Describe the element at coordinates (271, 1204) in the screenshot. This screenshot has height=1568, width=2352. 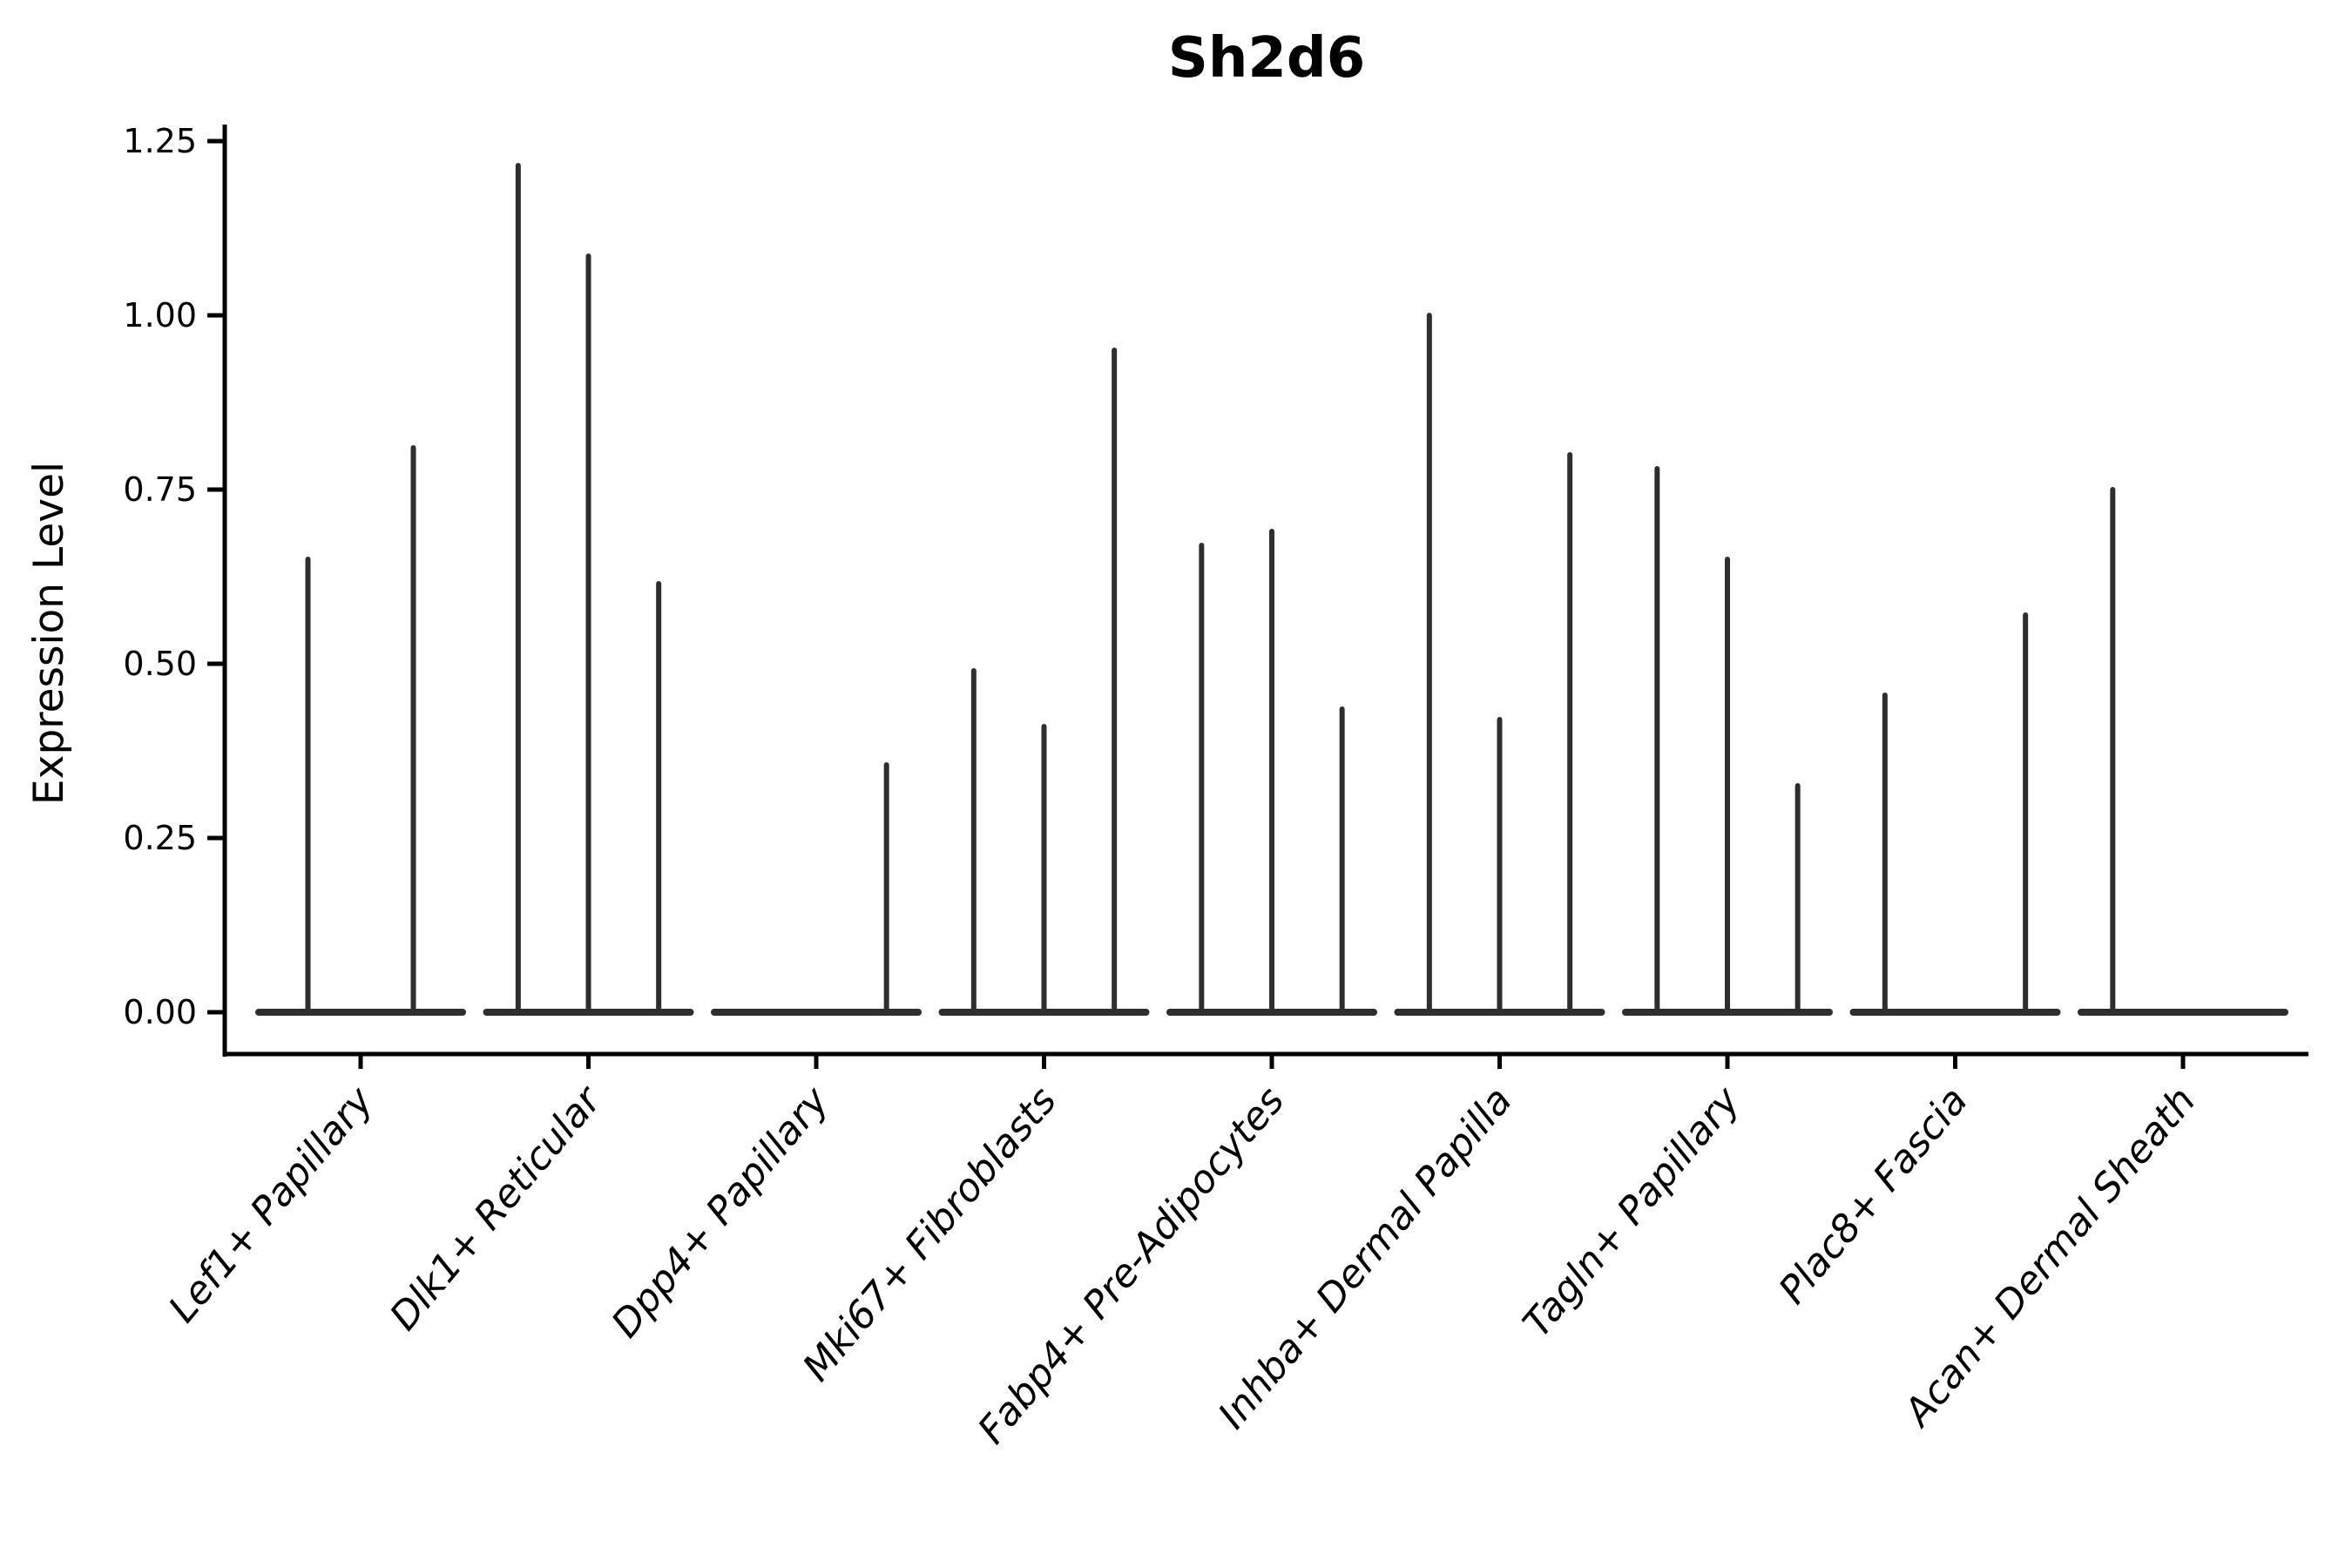
I see `x-tick-label: Lef1+ Papillary` at that location.